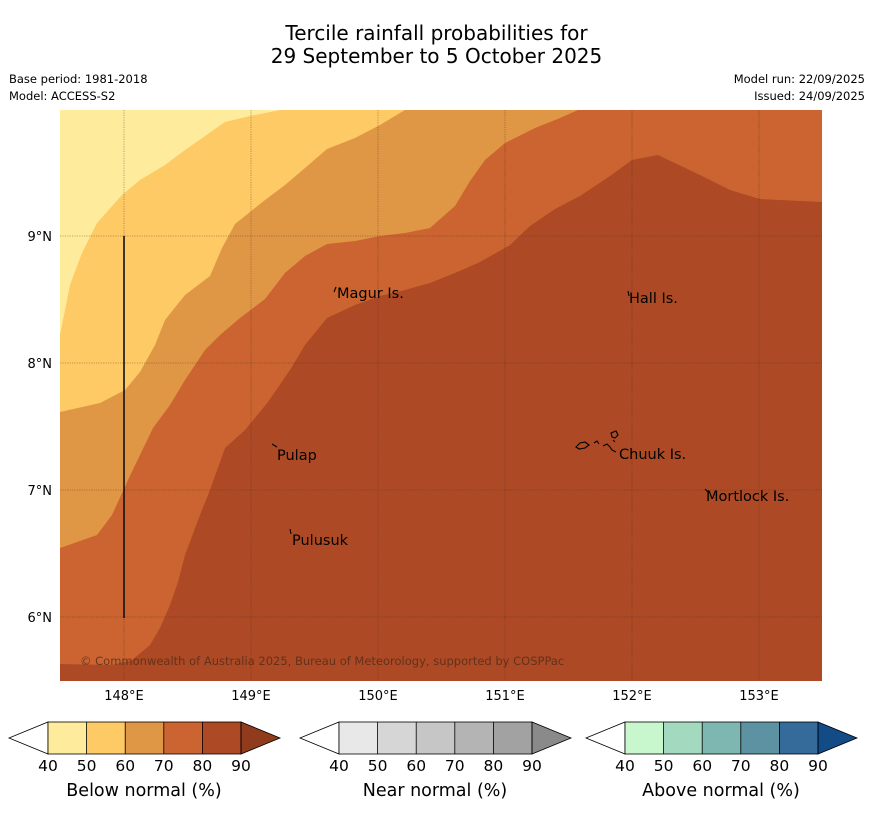 This screenshot has width=873, height=816. What do you see at coordinates (339, 766) in the screenshot?
I see `near-tick-40: 40` at bounding box center [339, 766].